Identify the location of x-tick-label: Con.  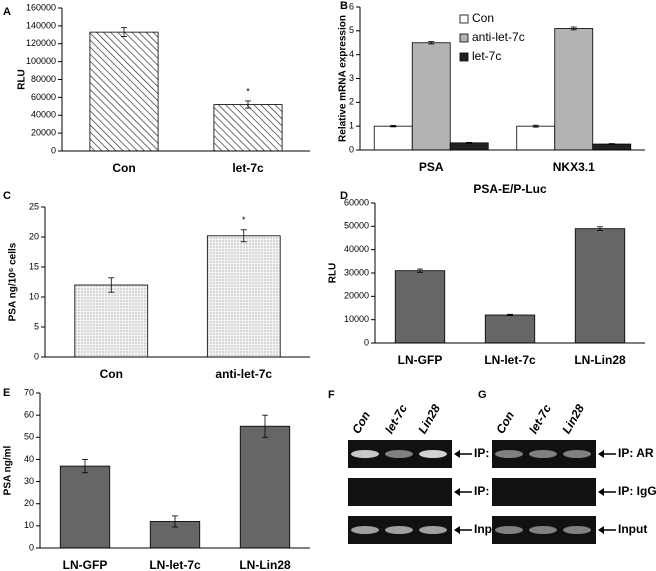
(123, 168).